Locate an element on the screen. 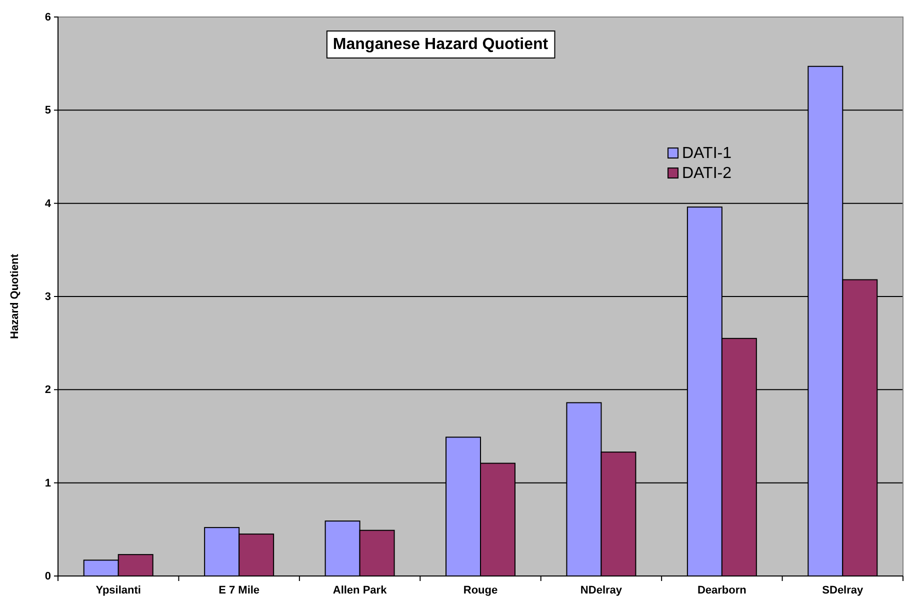 This screenshot has width=906, height=609. x-tick-label: NDelray is located at coordinates (601, 590).